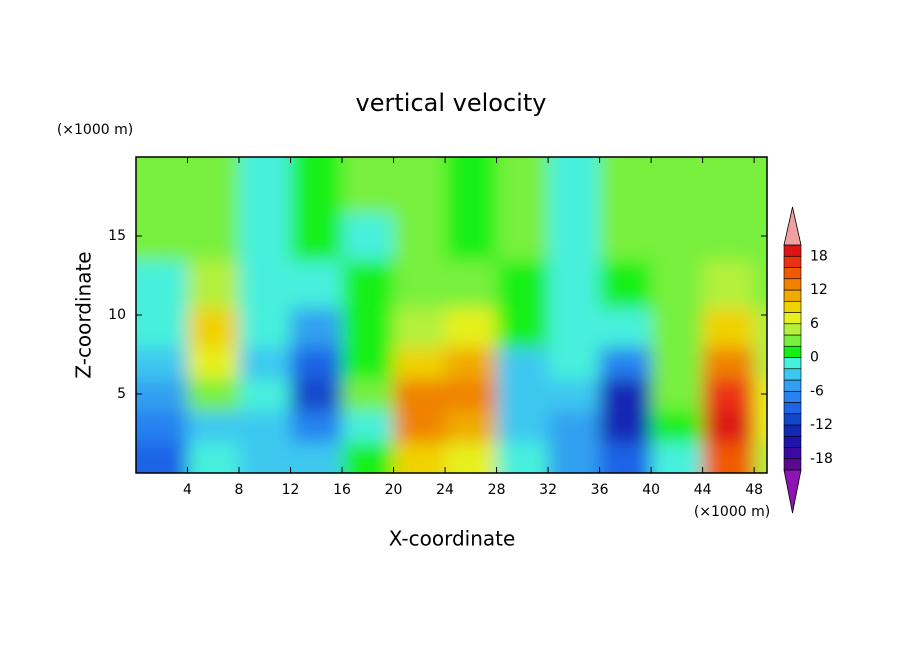  What do you see at coordinates (84, 314) in the screenshot?
I see `y-axis-label: Z-coordinate` at bounding box center [84, 314].